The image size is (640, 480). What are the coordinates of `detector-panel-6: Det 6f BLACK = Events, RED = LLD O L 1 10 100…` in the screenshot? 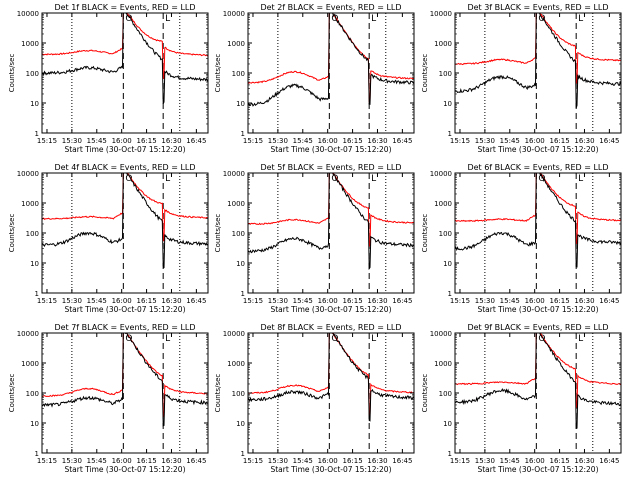 It's located at (521, 238).